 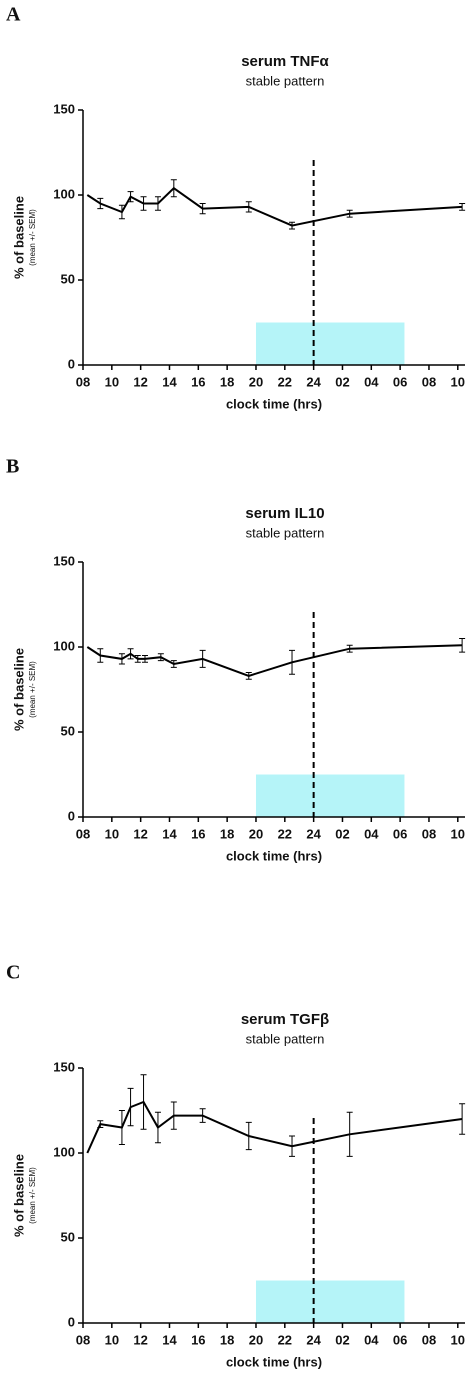 What do you see at coordinates (285, 1019) in the screenshot?
I see `chart-title: serum TGFβ` at bounding box center [285, 1019].